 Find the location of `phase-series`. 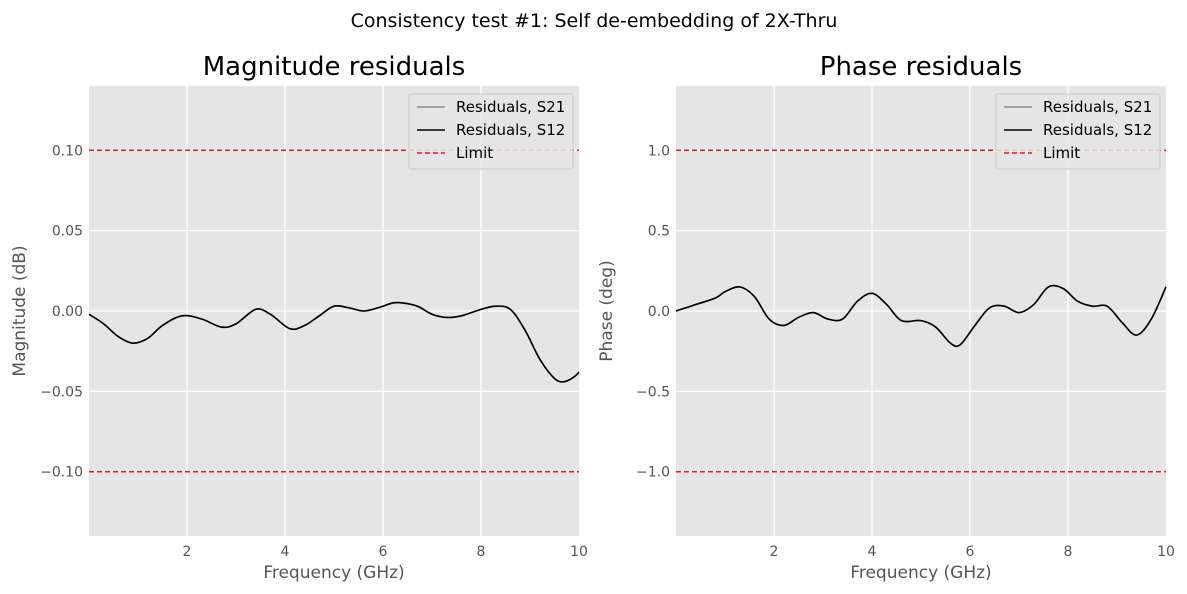

phase-series is located at coordinates (921, 316).